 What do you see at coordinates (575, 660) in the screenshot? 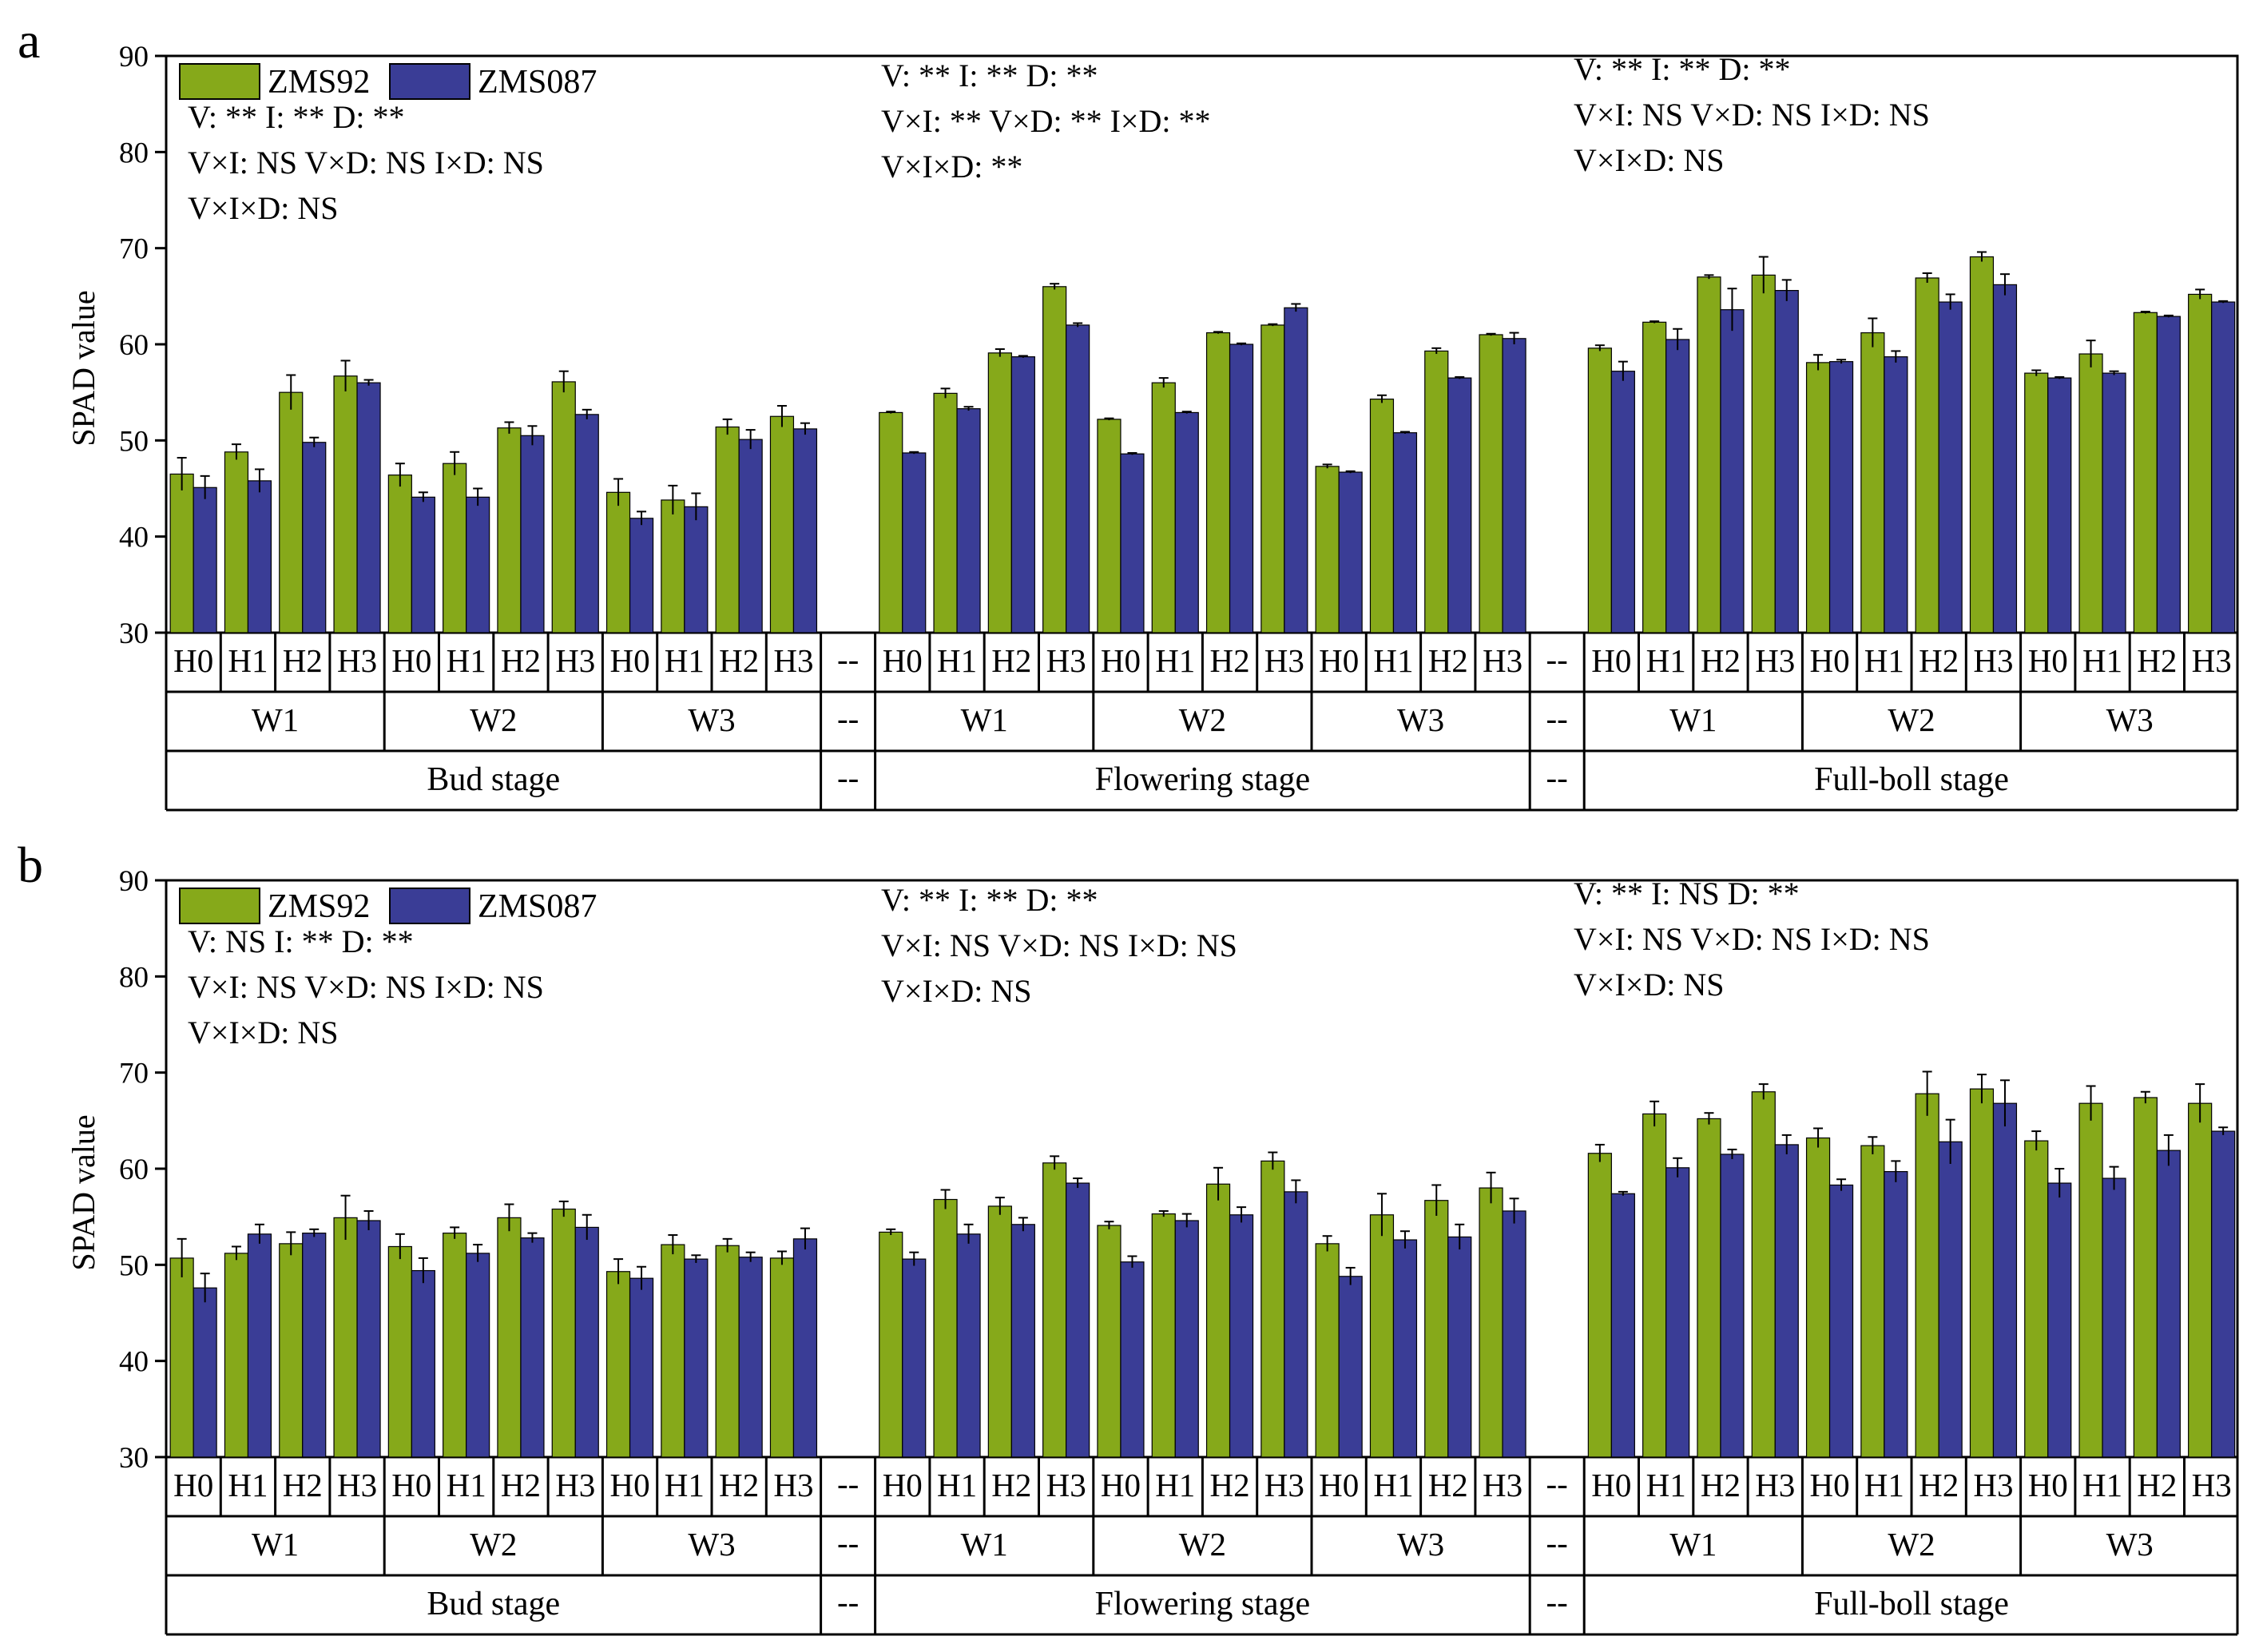
I see `cat-label-a-0-1-3: H3` at bounding box center [575, 660].